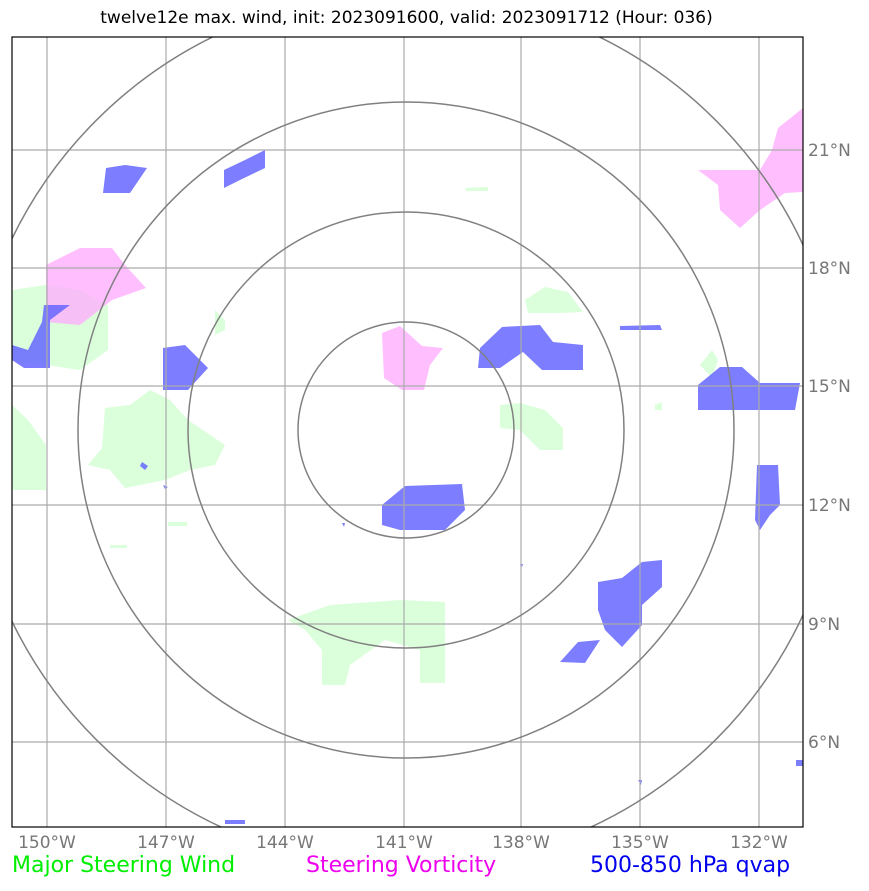 Image resolution: width=869 pixels, height=891 pixels. Describe the element at coordinates (829, 506) in the screenshot. I see `lat-label: 12°N` at that location.